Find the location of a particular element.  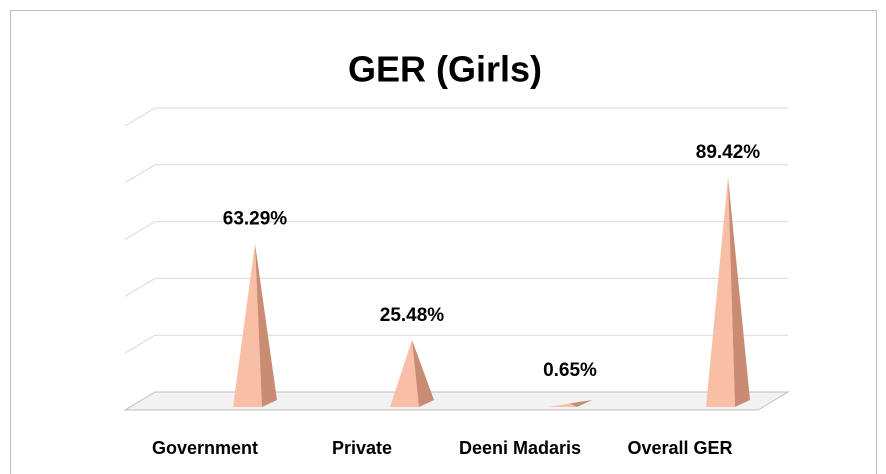

data-label: 89.42% is located at coordinates (728, 152).